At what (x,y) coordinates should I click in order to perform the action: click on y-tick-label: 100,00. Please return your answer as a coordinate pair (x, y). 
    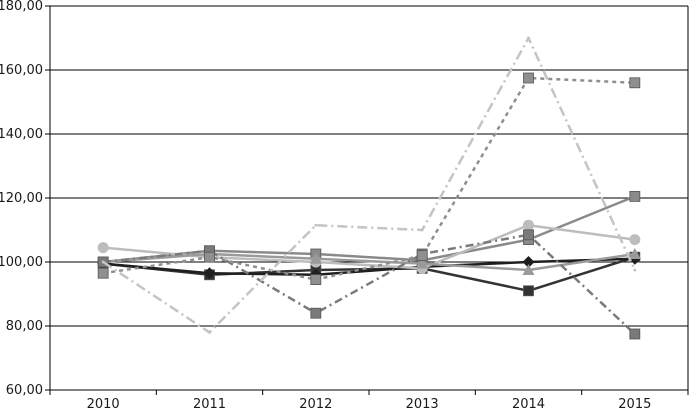
    Looking at the image, I should click on (21, 262).